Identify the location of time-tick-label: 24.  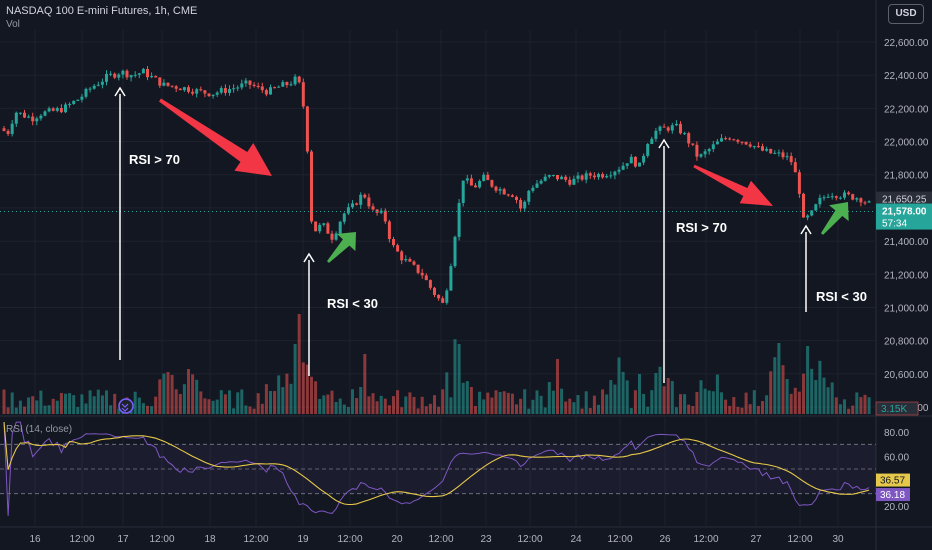
(576, 539).